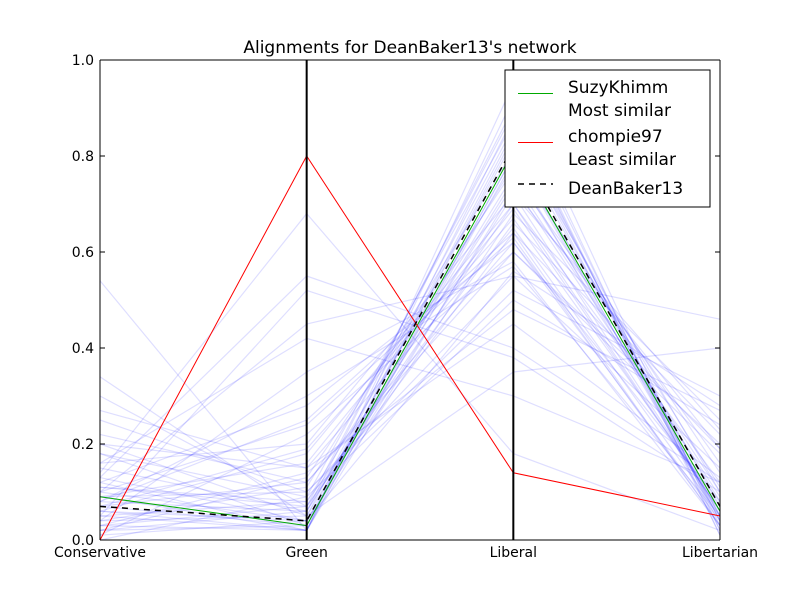 This screenshot has width=800, height=600. What do you see at coordinates (83, 157) in the screenshot?
I see `y-tick-label: 0.8` at bounding box center [83, 157].